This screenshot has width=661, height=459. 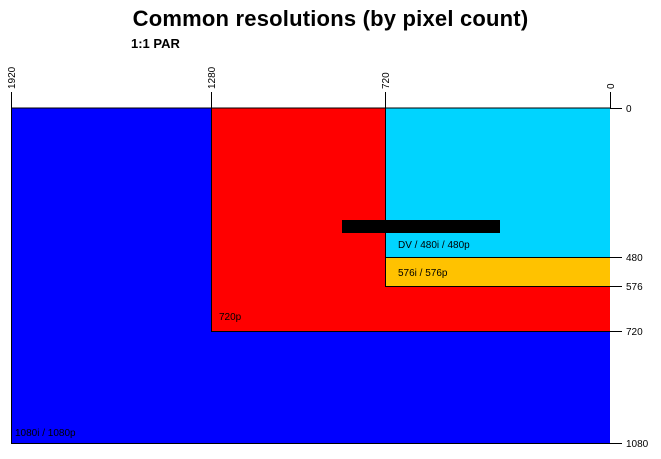 What do you see at coordinates (611, 86) in the screenshot?
I see `x-tick-0: 0` at bounding box center [611, 86].